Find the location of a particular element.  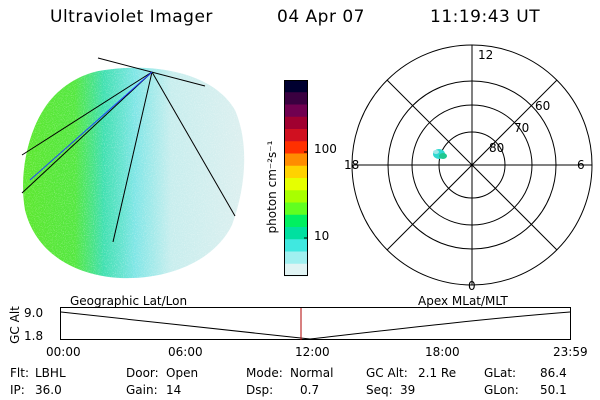

geo-latlon-label: Geographic Lat/Lon is located at coordinates (129, 301).